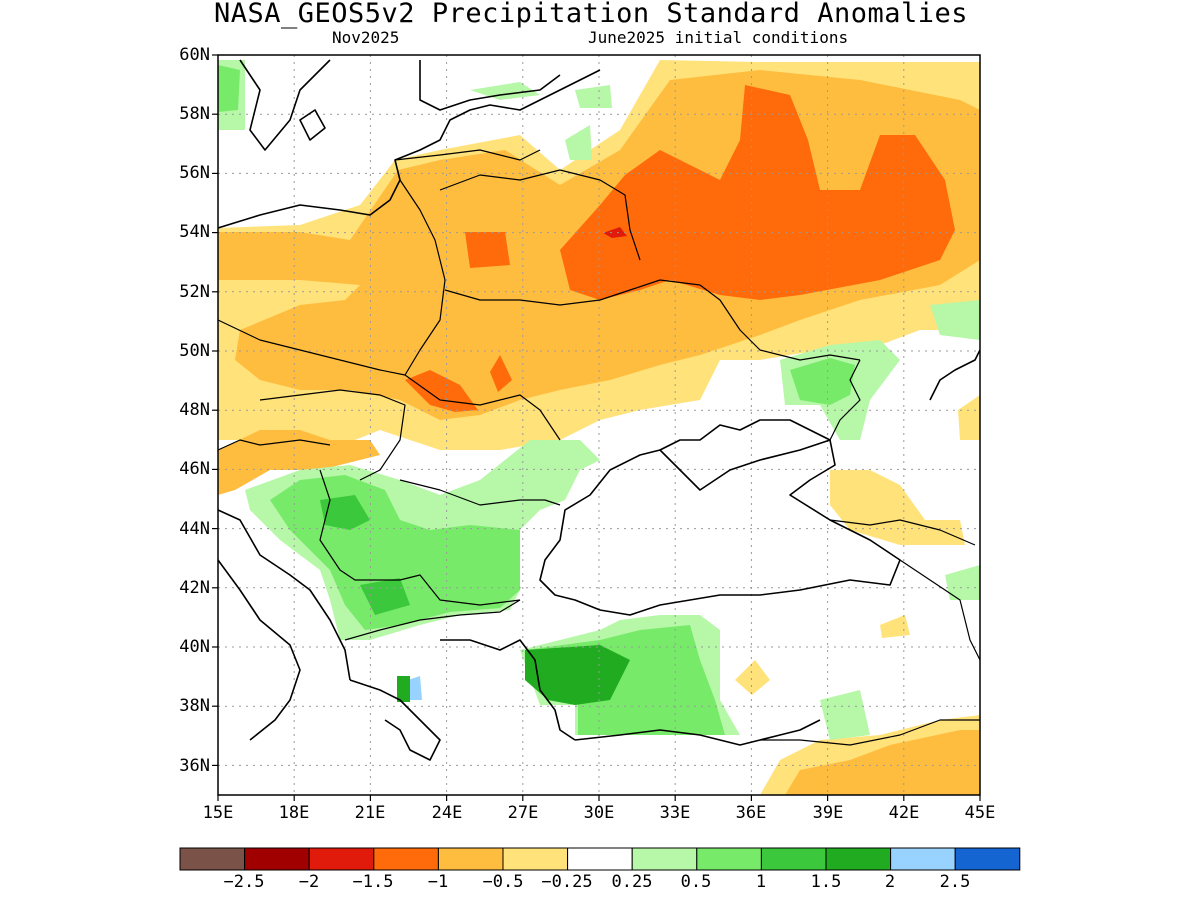 This screenshot has height=900, width=1200. What do you see at coordinates (194, 588) in the screenshot?
I see `lat-label-42n: 42N` at bounding box center [194, 588].